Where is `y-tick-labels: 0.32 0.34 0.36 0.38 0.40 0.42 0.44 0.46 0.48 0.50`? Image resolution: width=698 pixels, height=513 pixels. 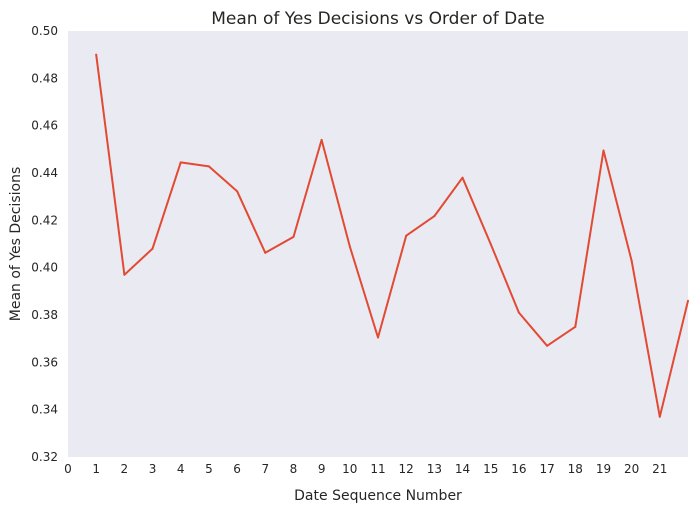 y-tick-labels: 0.32 0.34 0.36 0.38 0.40 0.42 0.44 0.46 0.48 0.50 is located at coordinates (44, 244).